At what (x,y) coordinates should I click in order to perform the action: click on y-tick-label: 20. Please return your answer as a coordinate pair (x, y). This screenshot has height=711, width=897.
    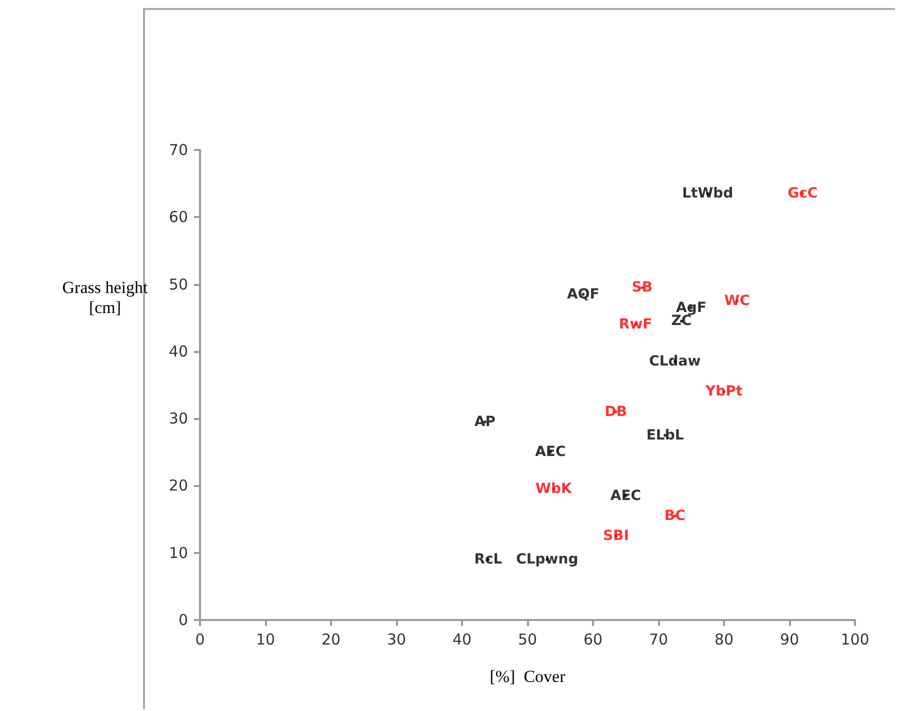
    Looking at the image, I should click on (178, 485).